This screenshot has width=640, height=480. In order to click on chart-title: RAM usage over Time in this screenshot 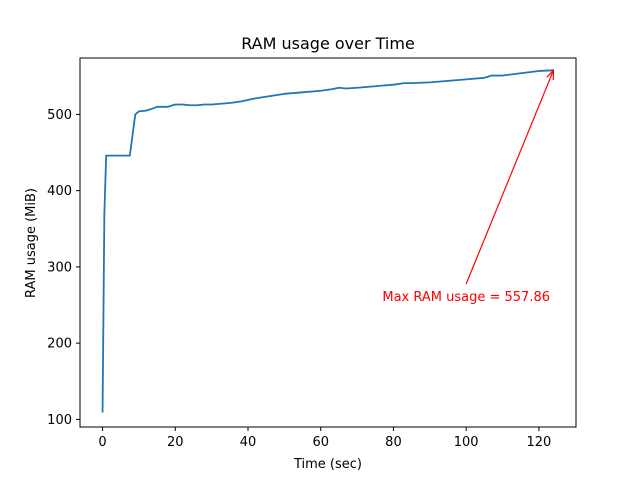, I will do `click(328, 43)`.